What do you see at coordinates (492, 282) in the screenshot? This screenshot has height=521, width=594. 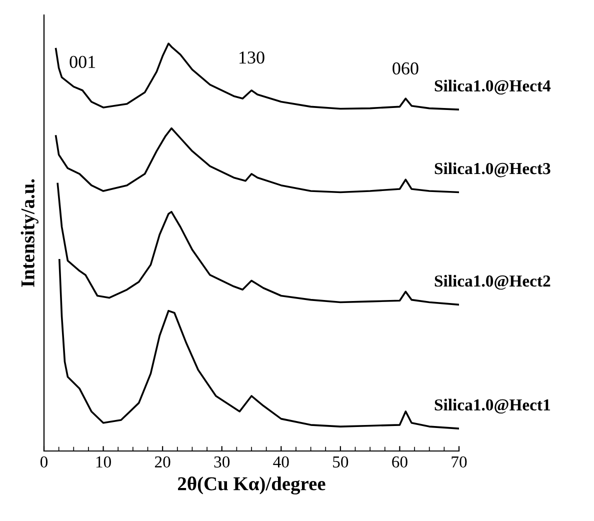 I see `series-label: Silica1.0@Hect2` at bounding box center [492, 282].